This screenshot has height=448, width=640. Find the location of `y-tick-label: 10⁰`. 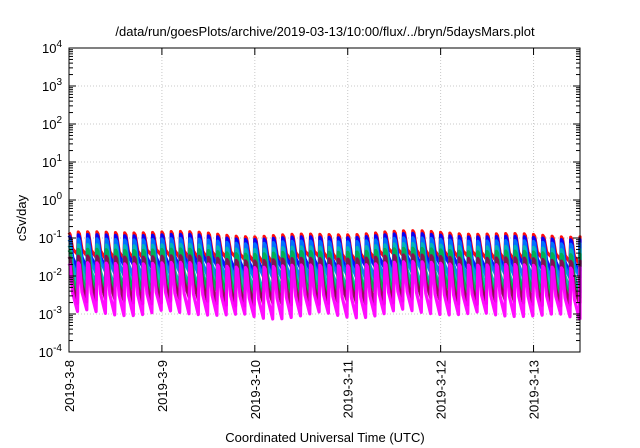

y-tick-label: 10⁰ is located at coordinates (52, 199).